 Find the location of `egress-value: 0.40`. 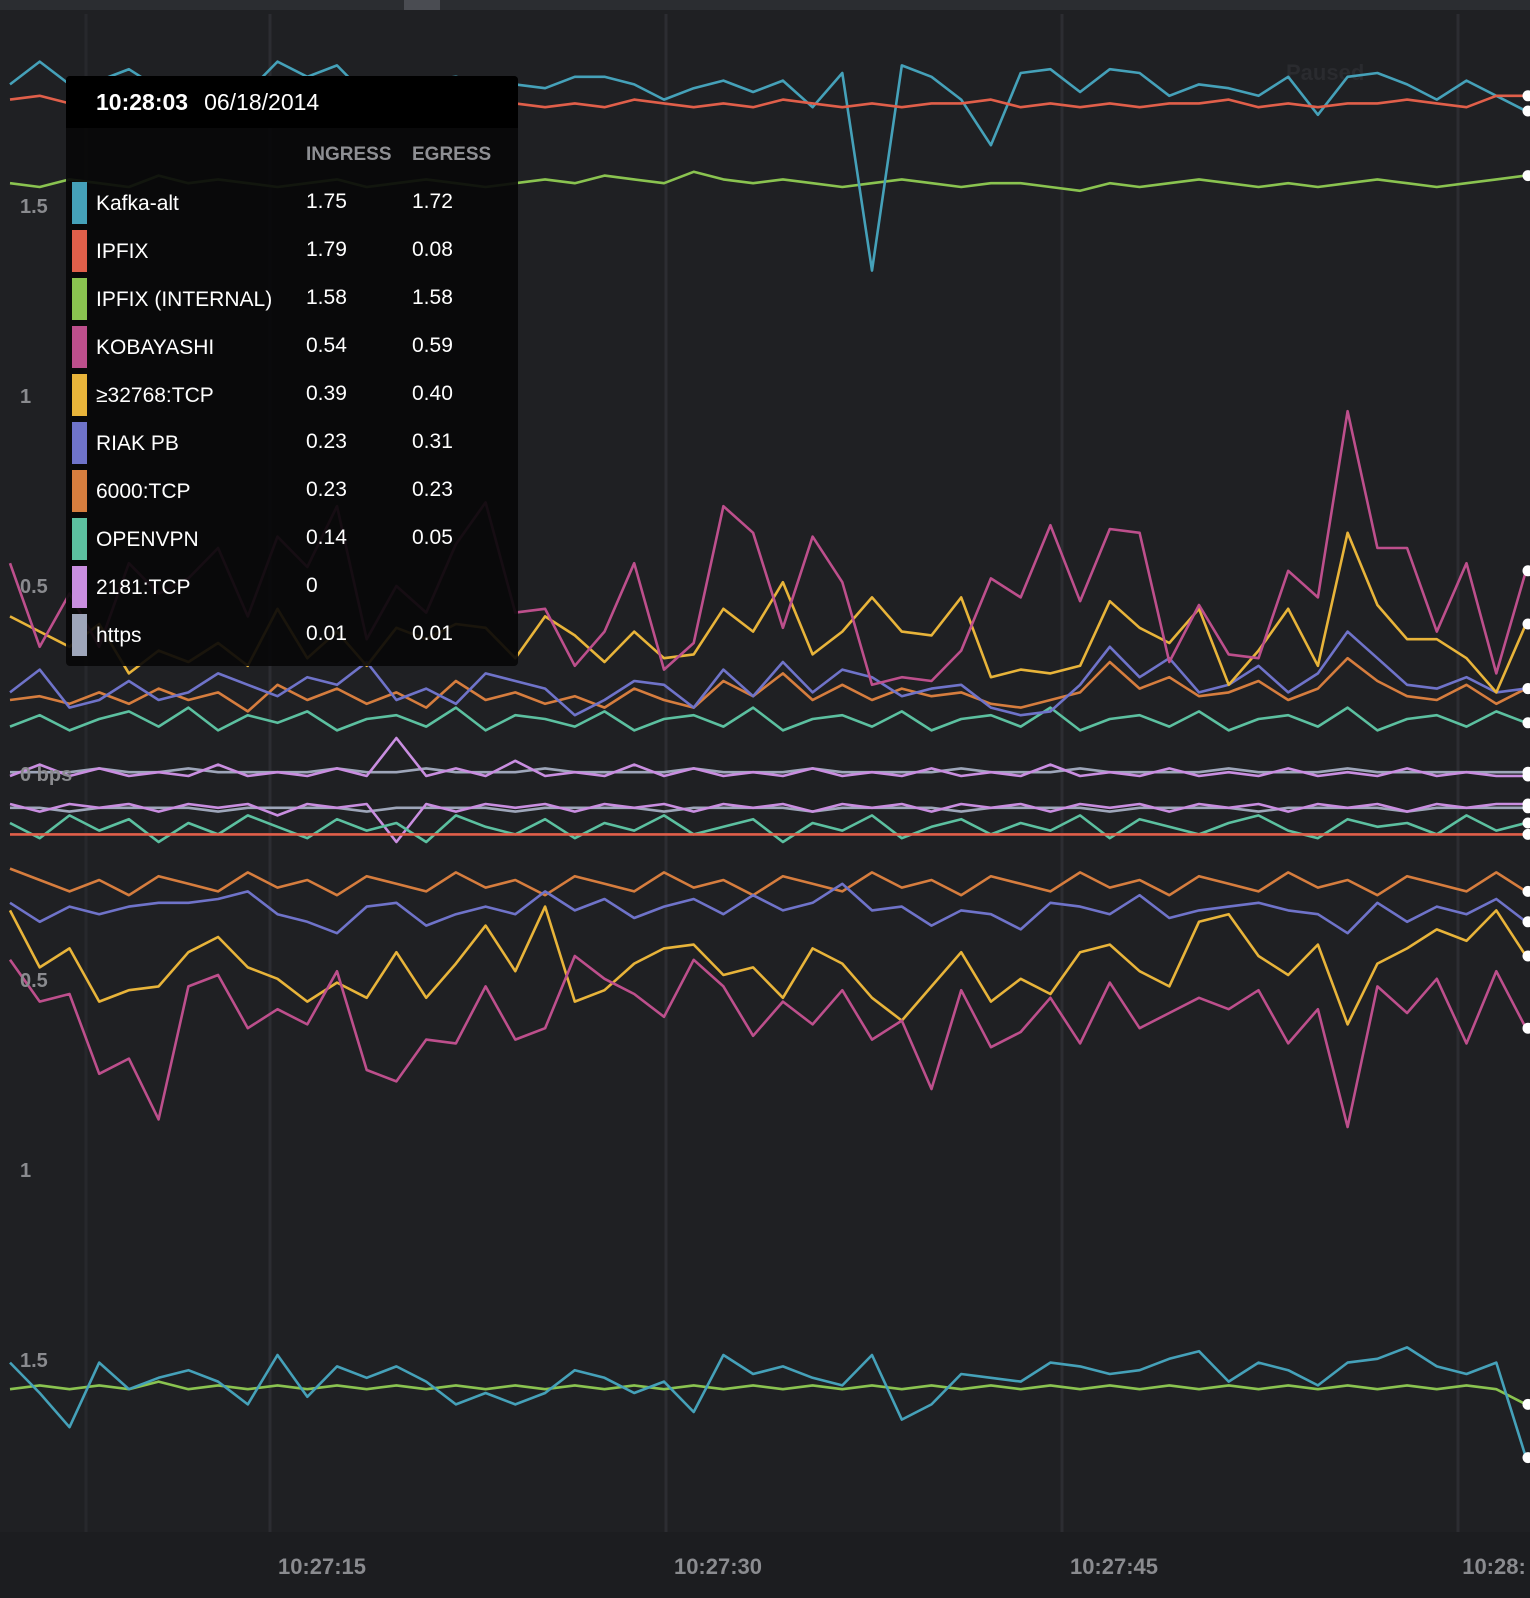

egress-value: 0.40 is located at coordinates (432, 393).